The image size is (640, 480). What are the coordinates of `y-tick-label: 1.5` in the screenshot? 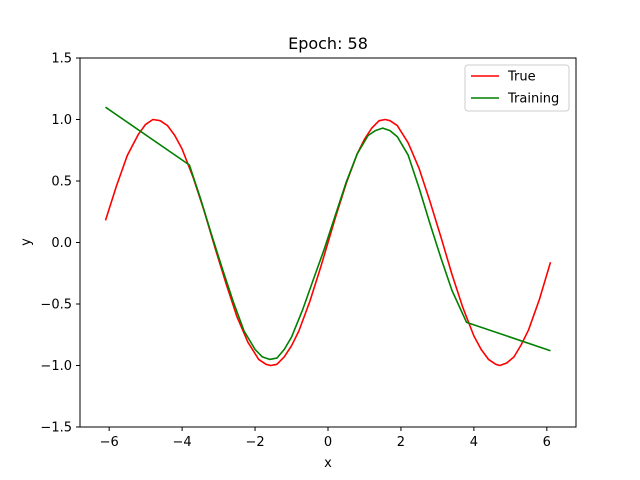 It's located at (61, 59).